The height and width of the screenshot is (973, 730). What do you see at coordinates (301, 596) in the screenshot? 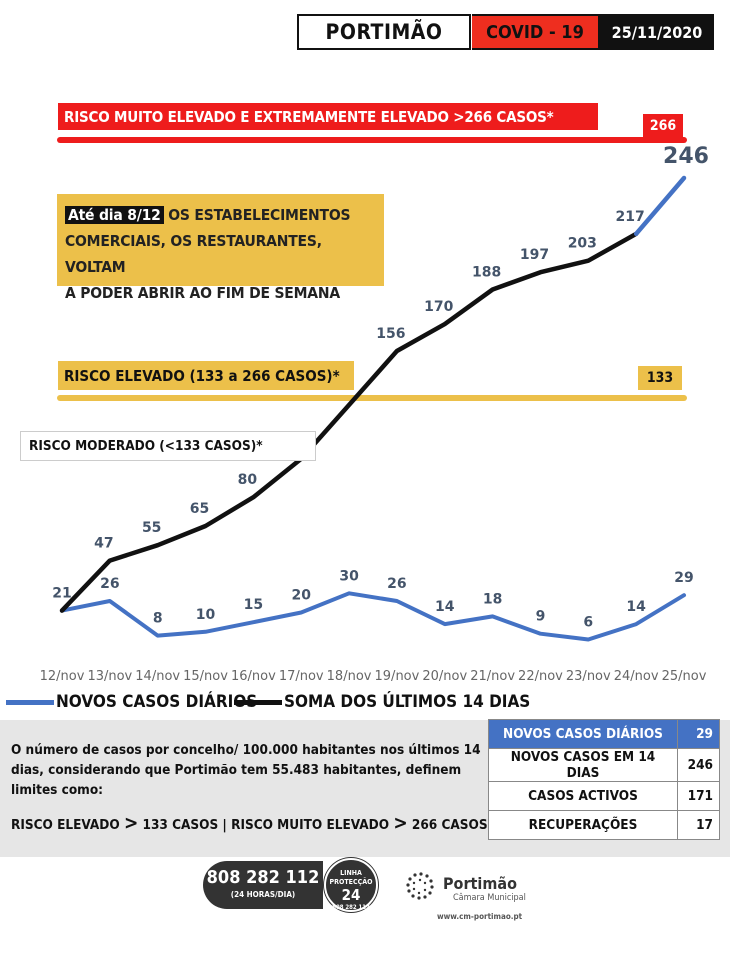
I see `data-label-daily: 20` at bounding box center [301, 596].